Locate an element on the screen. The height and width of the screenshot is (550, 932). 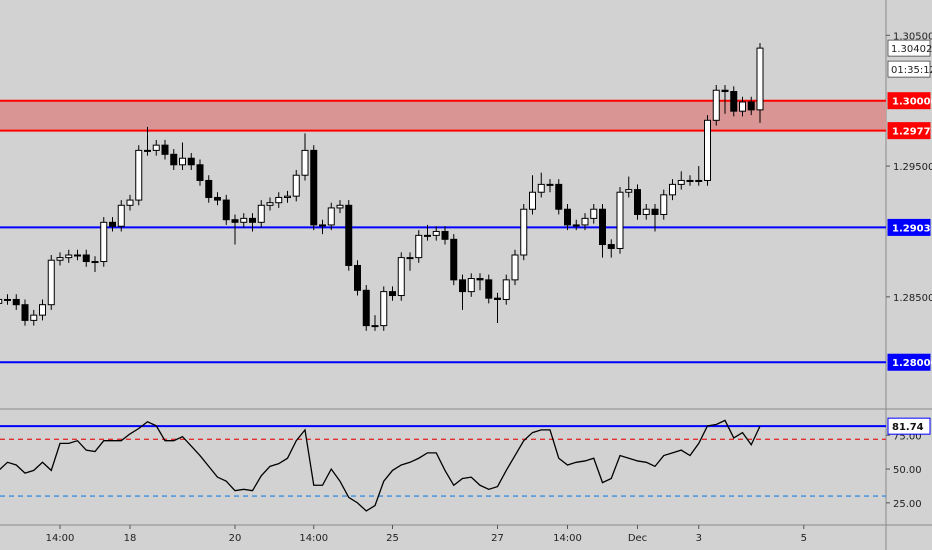
y-tick-label: 25.00 is located at coordinates (907, 504).